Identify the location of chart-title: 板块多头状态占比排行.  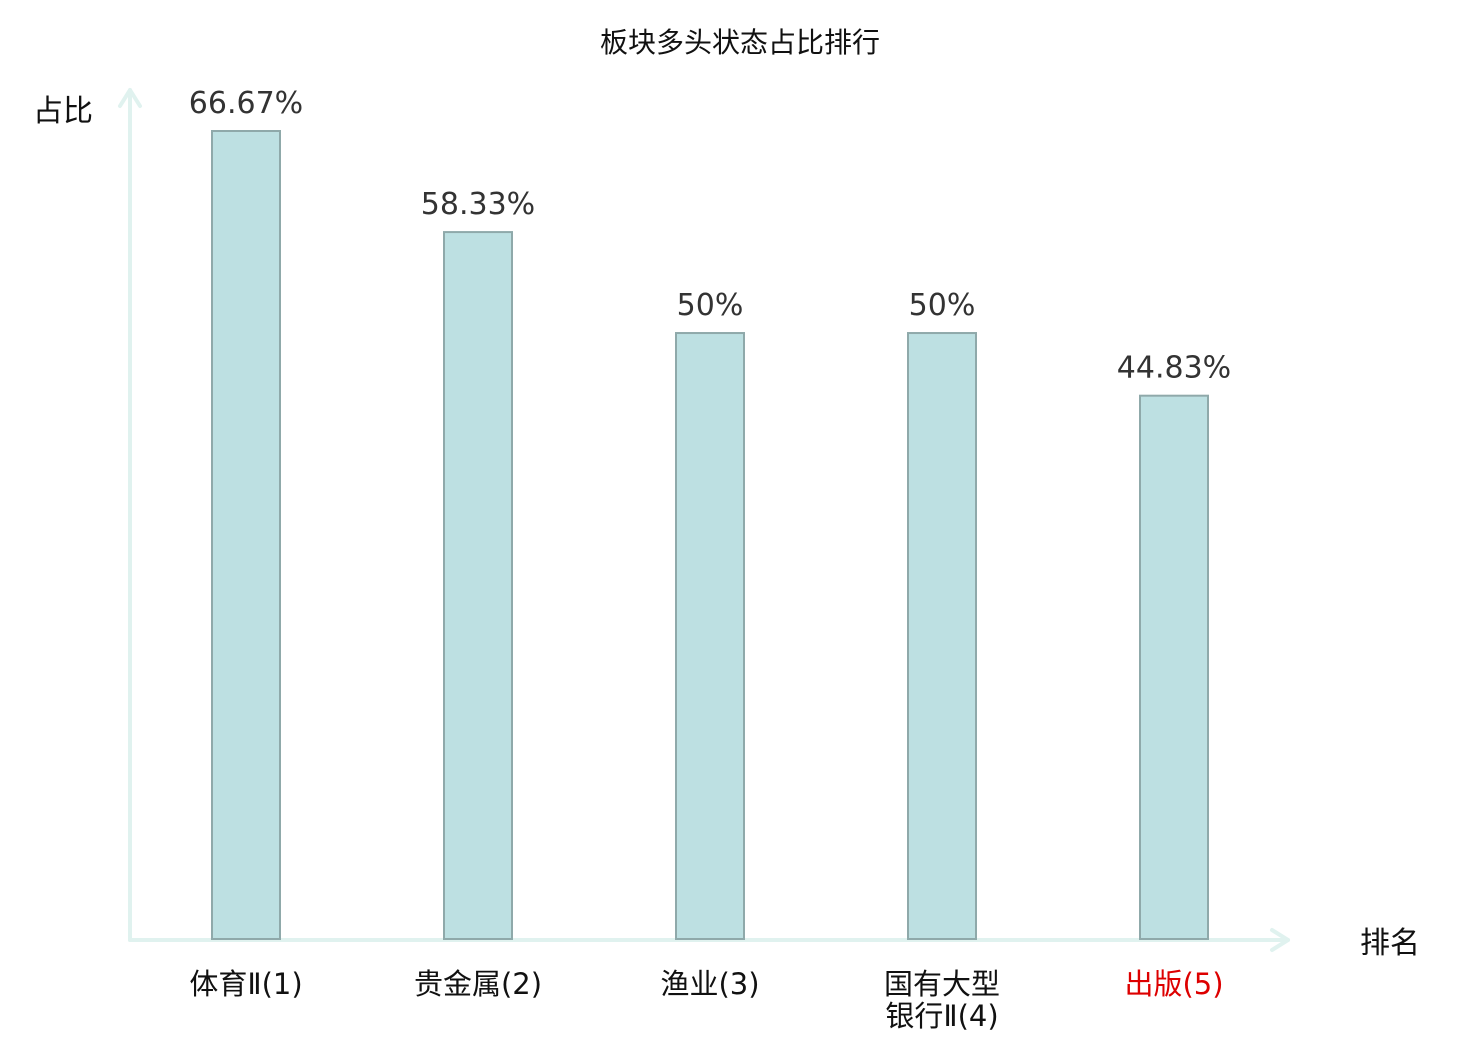
(740, 42).